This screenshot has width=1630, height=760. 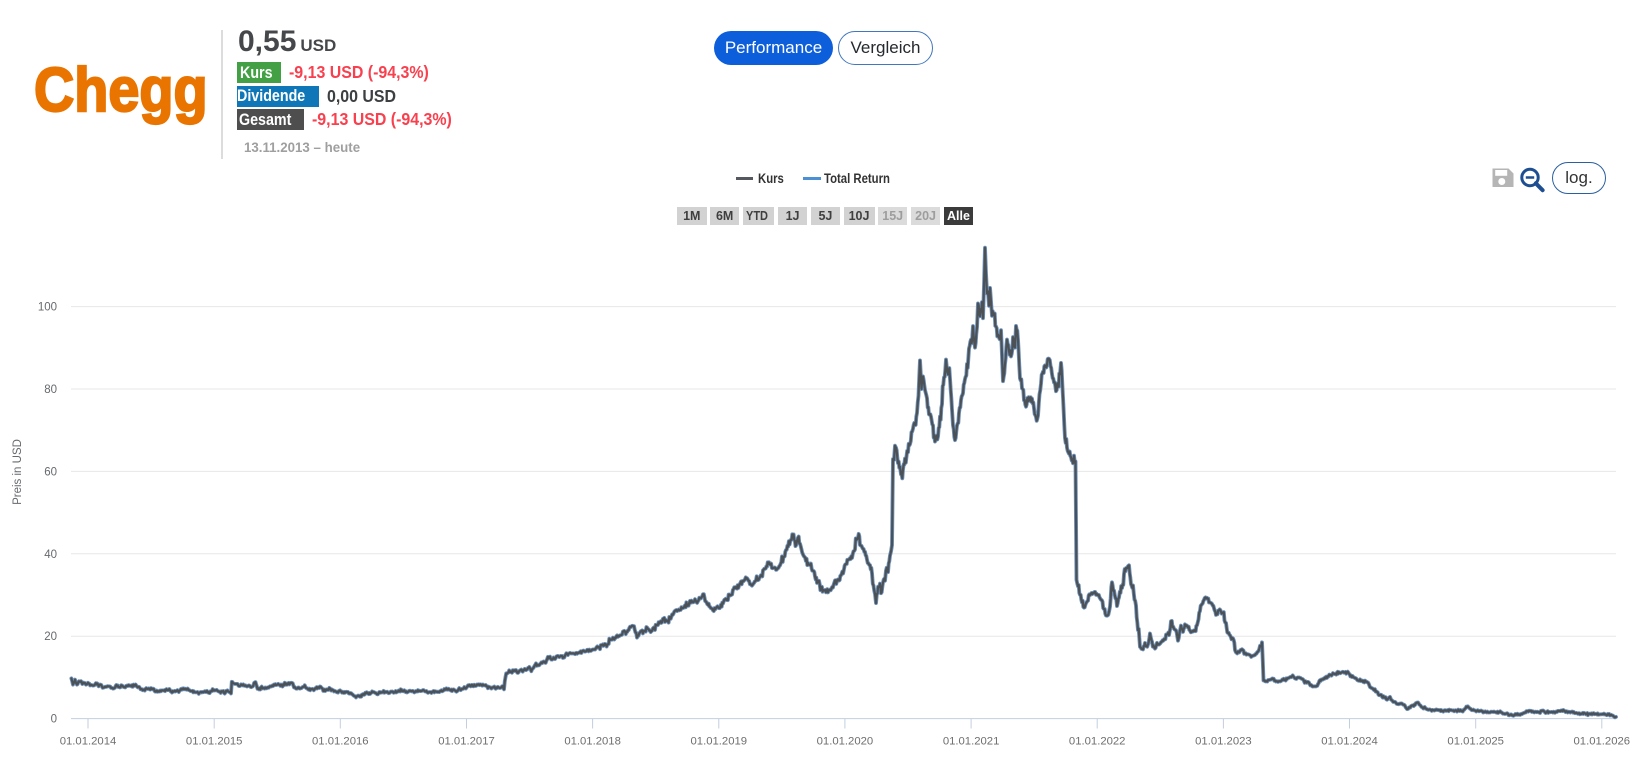 What do you see at coordinates (18, 472) in the screenshot?
I see `svg-text: Preis in USD` at bounding box center [18, 472].